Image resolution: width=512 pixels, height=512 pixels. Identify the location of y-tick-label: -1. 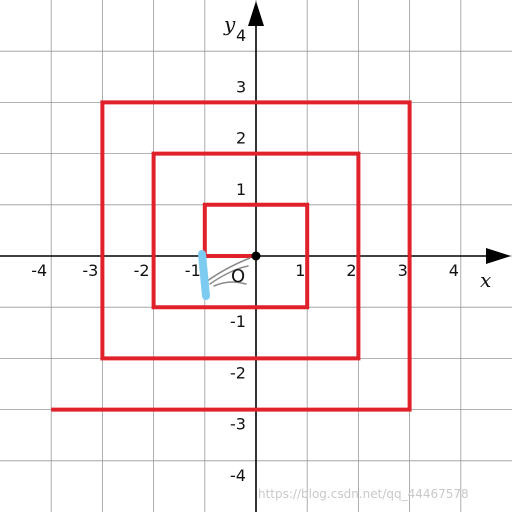
(238, 321).